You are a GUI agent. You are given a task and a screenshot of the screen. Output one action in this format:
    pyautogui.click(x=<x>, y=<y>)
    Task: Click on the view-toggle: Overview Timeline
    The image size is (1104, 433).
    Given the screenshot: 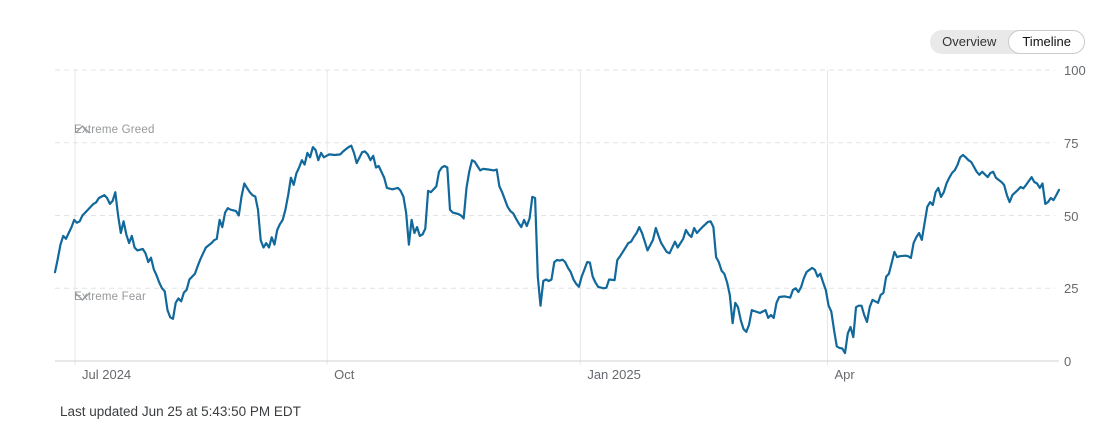 What is the action you would take?
    pyautogui.click(x=1007, y=42)
    